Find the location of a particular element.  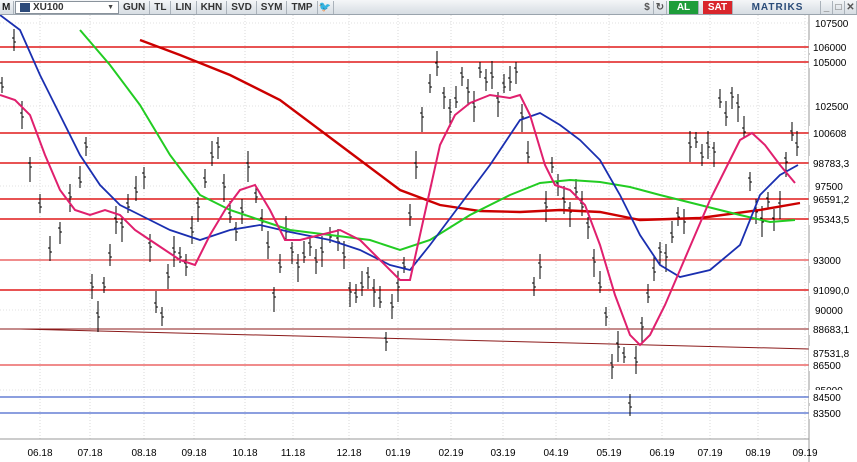

chart-icon is located at coordinates (25, 7).